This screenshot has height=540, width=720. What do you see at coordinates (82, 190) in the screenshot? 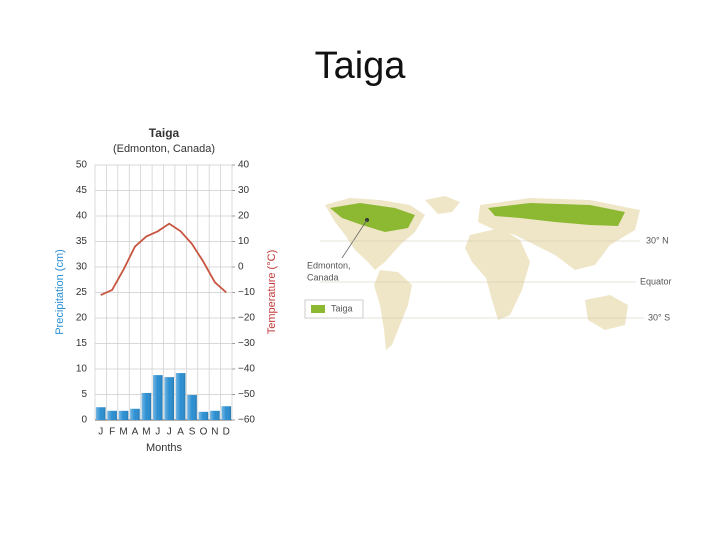
I see `y-tick-label: 45` at bounding box center [82, 190].